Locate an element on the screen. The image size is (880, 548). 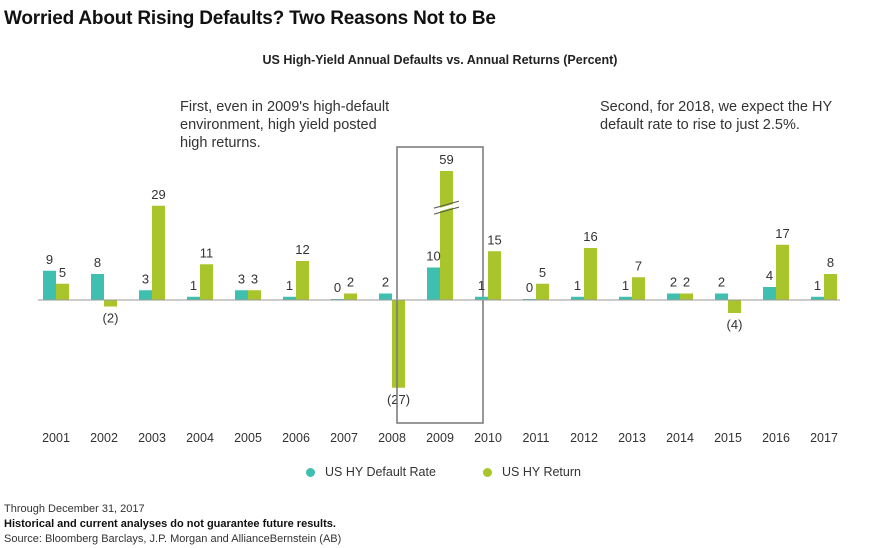
highlight-box-2009 is located at coordinates (440, 285).